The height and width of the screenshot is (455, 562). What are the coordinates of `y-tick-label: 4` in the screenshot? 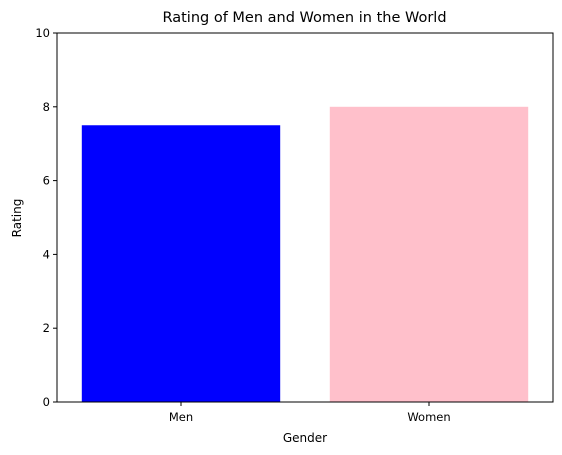 It's located at (46, 254).